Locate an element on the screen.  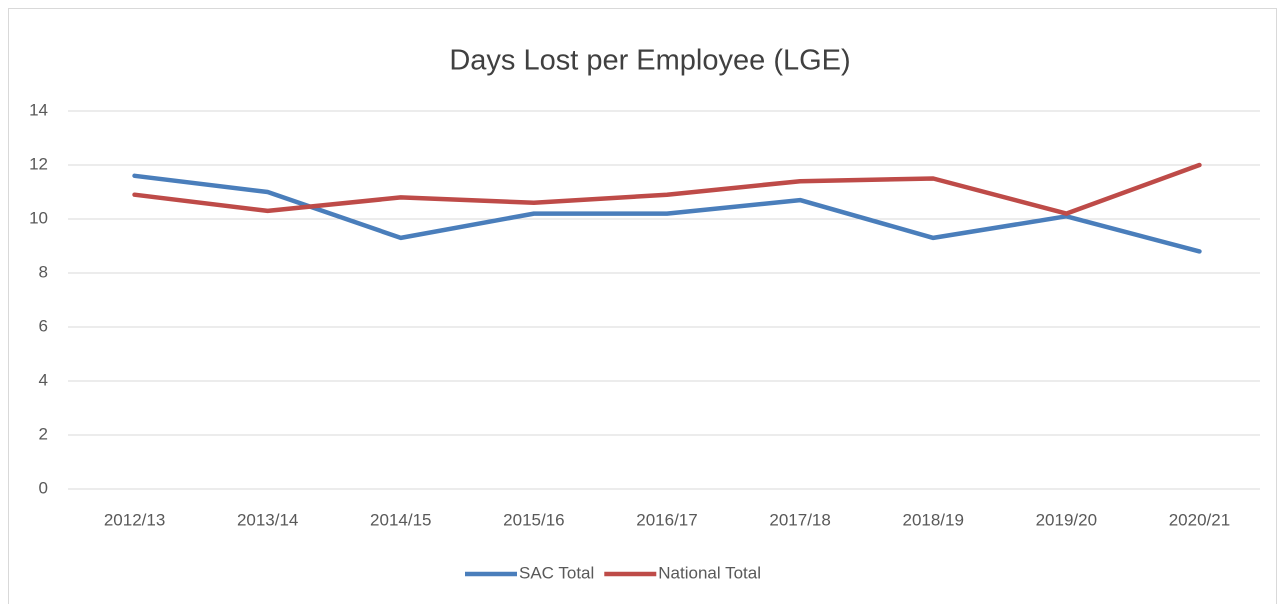
x-tick-label: 2018/19 is located at coordinates (932, 519).